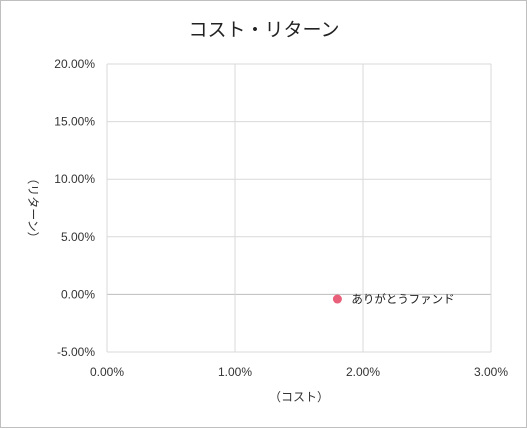  What do you see at coordinates (78, 237) in the screenshot?
I see `y-tick-label: 5.00%` at bounding box center [78, 237].